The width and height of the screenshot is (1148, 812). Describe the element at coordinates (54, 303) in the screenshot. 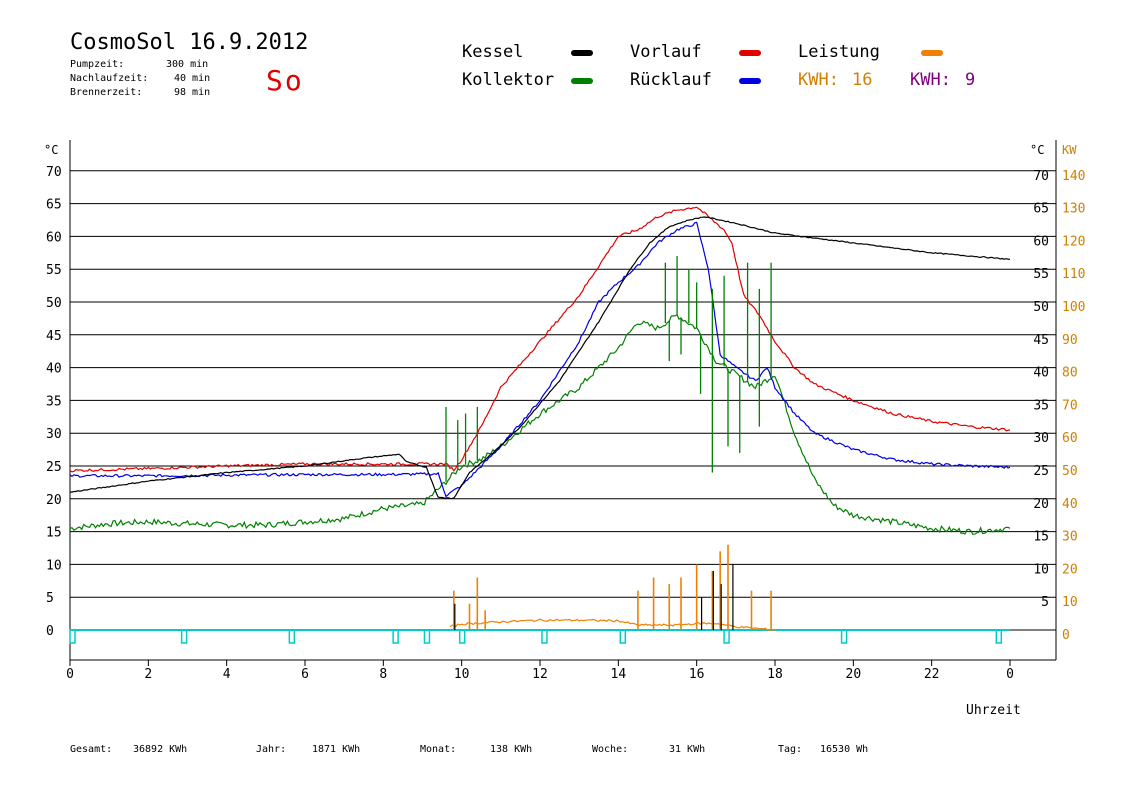

I see `y-left-tick-label: 50` at that location.